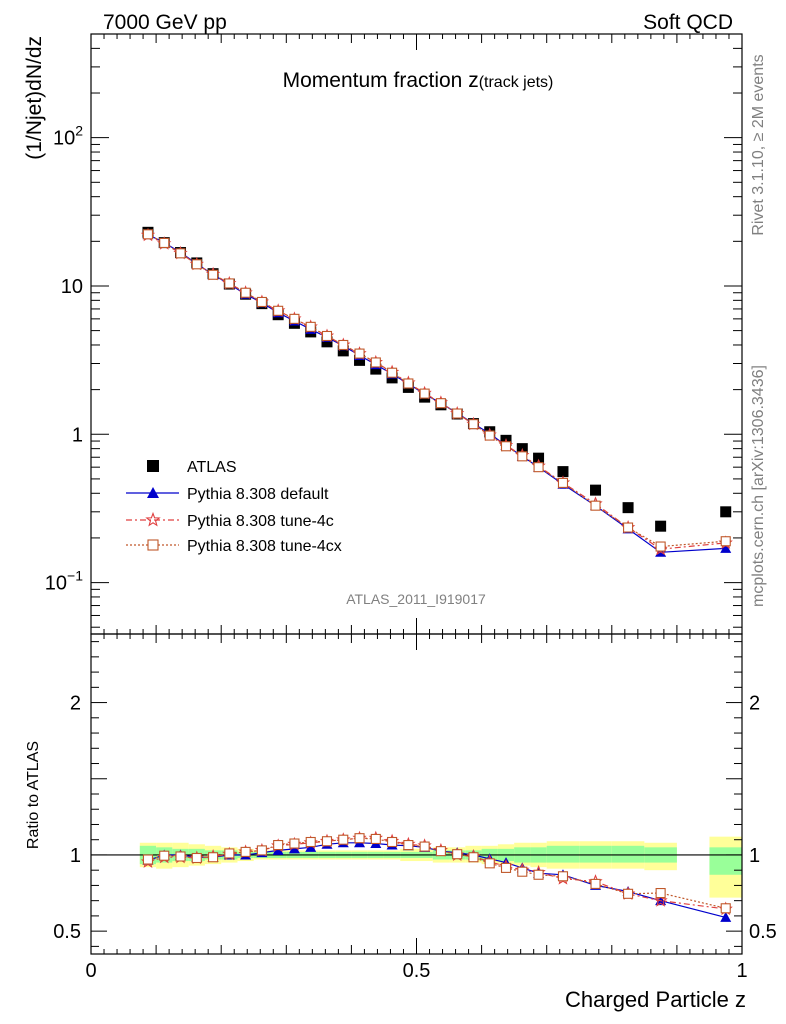  Describe the element at coordinates (72, 287) in the screenshot. I see `main-ytick-label-1: 10` at that location.